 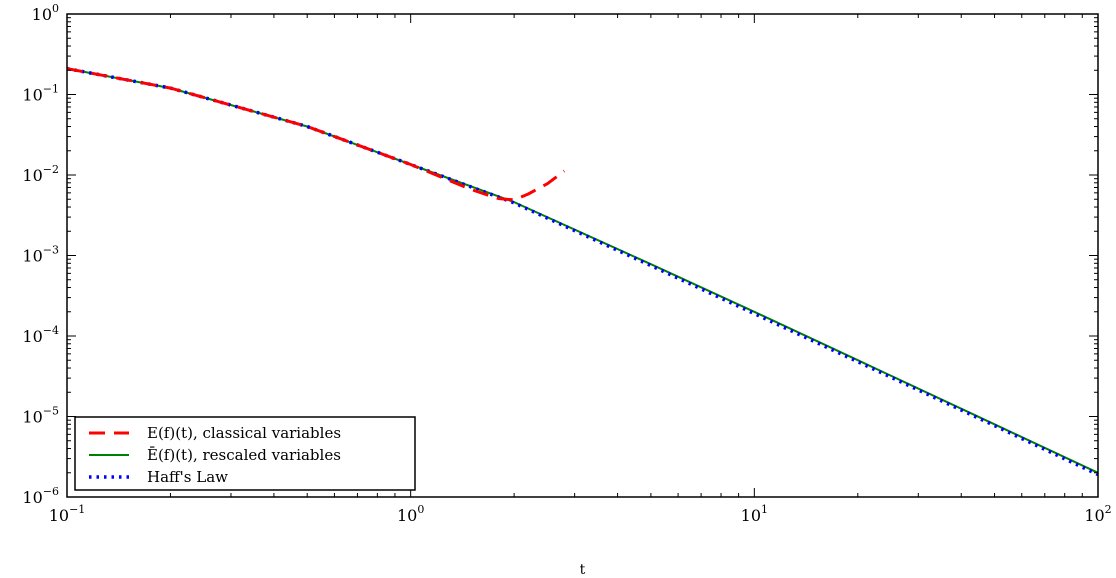 What do you see at coordinates (40, 94) in the screenshot?
I see `y-tick-label: 10⁻¹` at bounding box center [40, 94].